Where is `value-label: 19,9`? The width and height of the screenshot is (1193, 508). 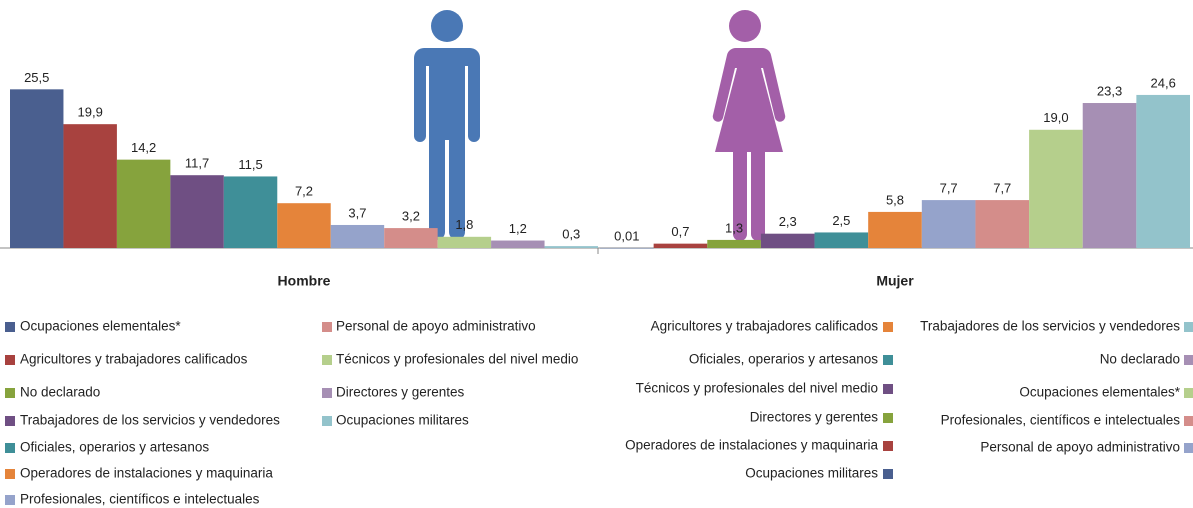
value-label: 19,9 is located at coordinates (90, 112).